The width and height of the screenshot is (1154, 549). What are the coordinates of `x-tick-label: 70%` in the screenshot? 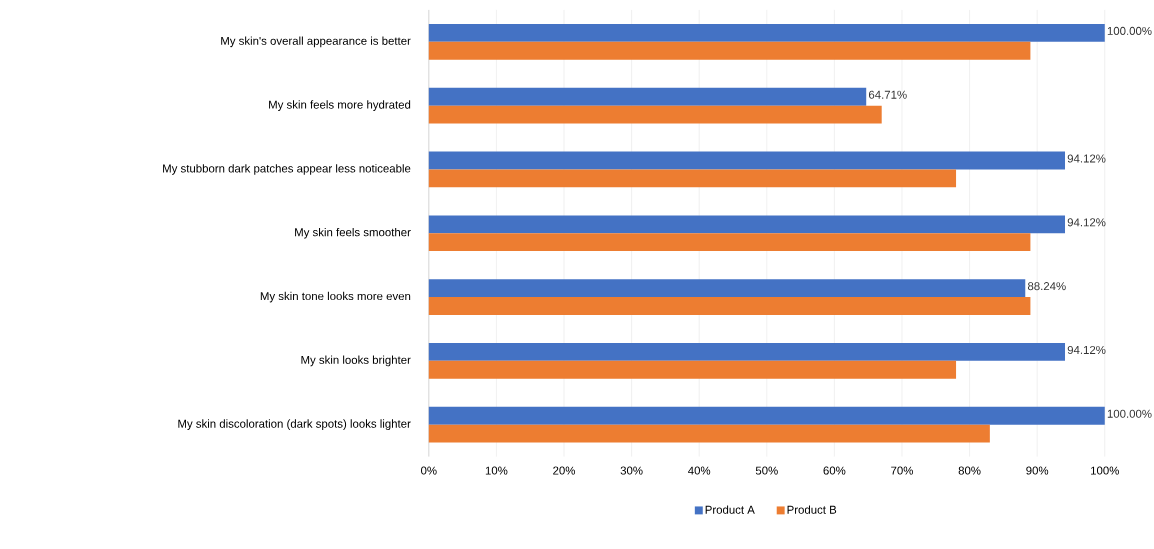 It's located at (902, 470).